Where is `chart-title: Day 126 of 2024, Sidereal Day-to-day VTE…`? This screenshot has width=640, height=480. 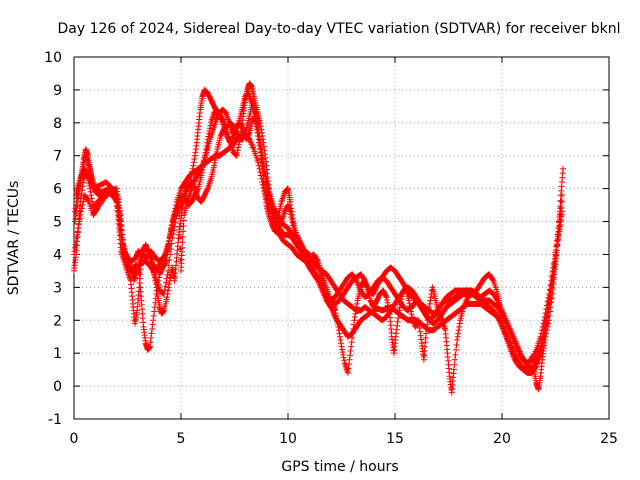 chart-title: Day 126 of 2024, Sidereal Day-to-day VTE… is located at coordinates (339, 29).